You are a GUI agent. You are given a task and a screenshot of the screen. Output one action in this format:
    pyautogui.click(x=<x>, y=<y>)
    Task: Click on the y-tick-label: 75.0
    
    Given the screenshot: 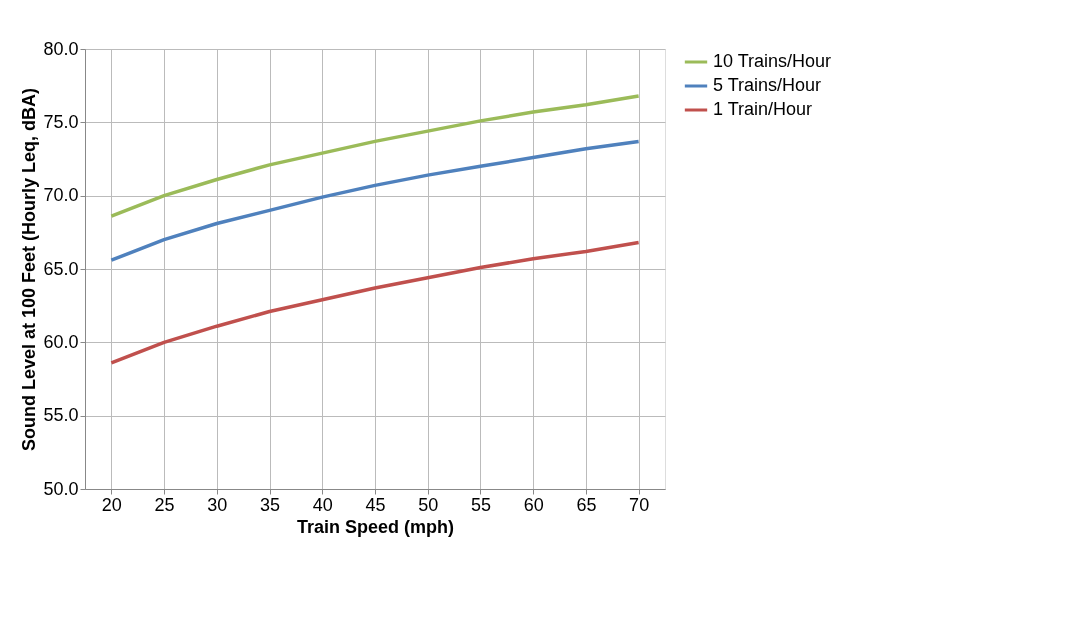 What is the action you would take?
    pyautogui.click(x=61, y=121)
    